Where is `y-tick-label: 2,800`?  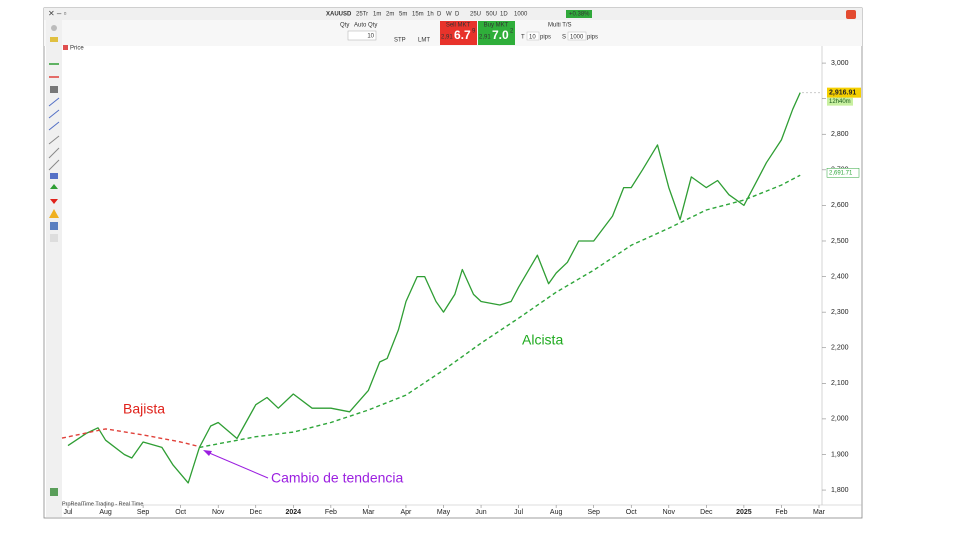
y-tick-label: 2,800 is located at coordinates (840, 134).